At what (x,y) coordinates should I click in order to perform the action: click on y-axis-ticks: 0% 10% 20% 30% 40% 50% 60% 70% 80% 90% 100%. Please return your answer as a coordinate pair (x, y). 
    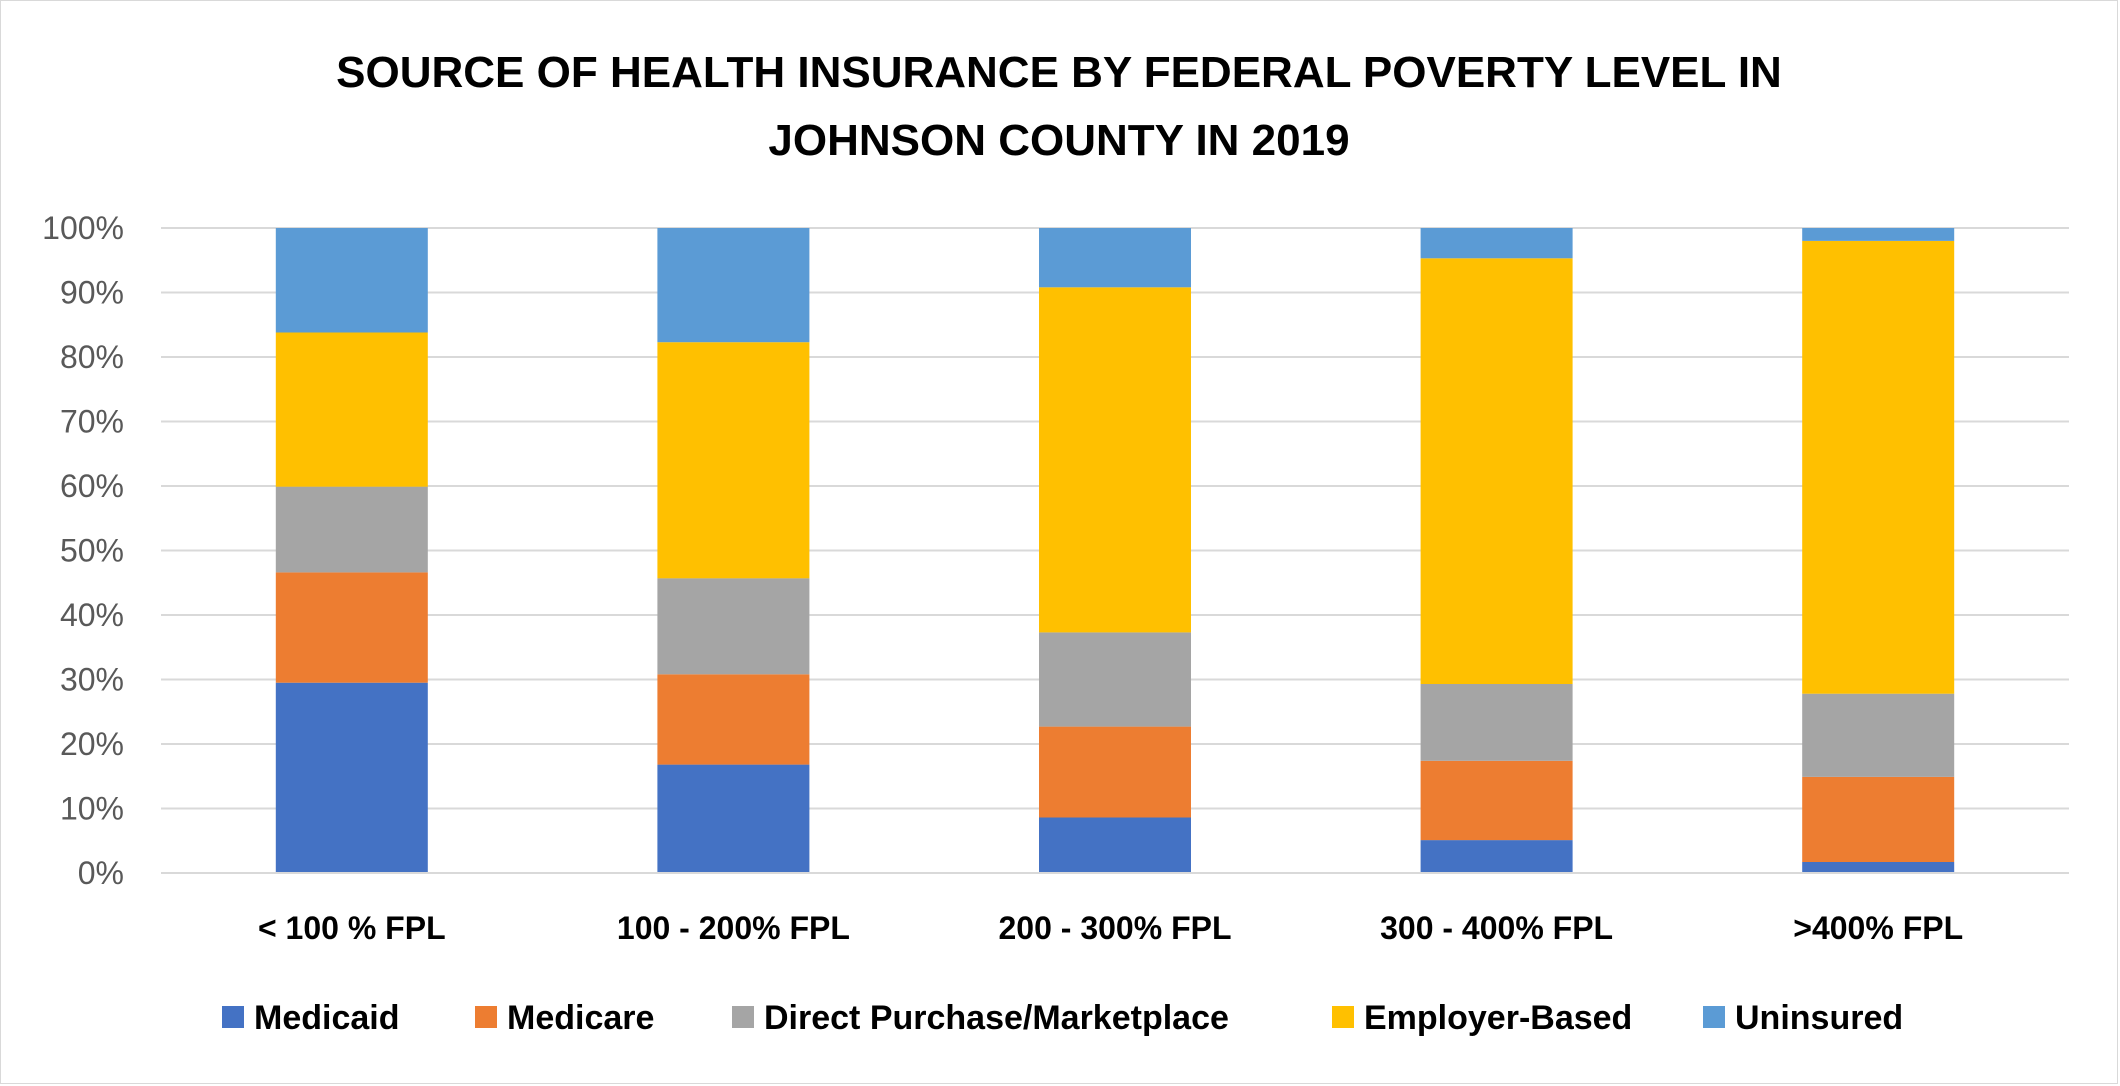
    Looking at the image, I should click on (83, 550).